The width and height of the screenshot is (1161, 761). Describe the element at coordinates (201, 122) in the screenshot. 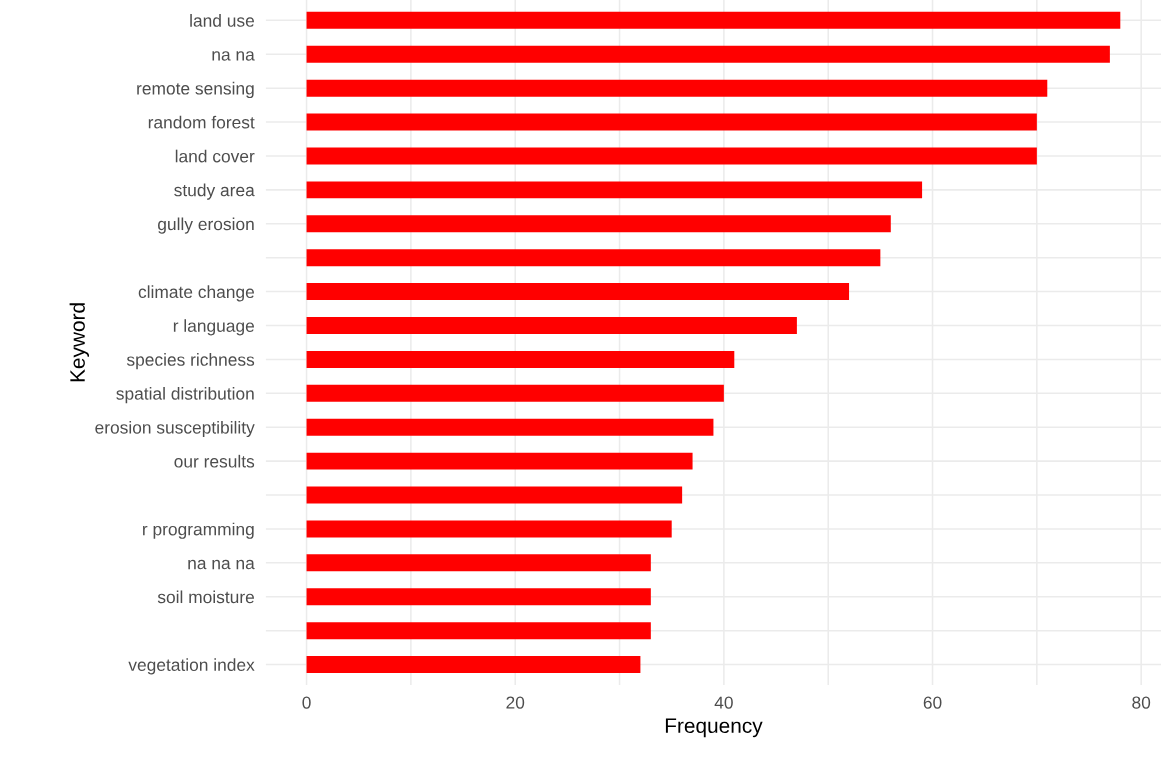

I see `y-tick-label: random forest` at that location.